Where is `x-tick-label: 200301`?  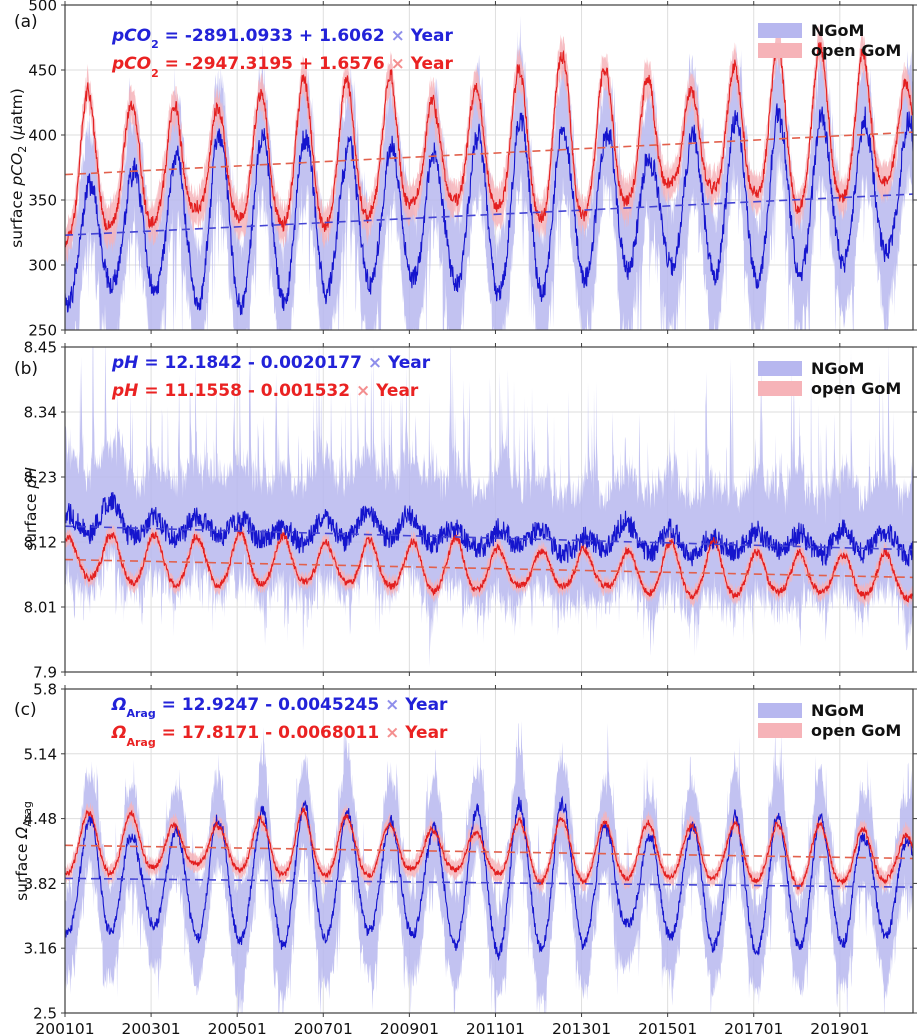
x-tick-label: 200301 is located at coordinates (151, 1027).